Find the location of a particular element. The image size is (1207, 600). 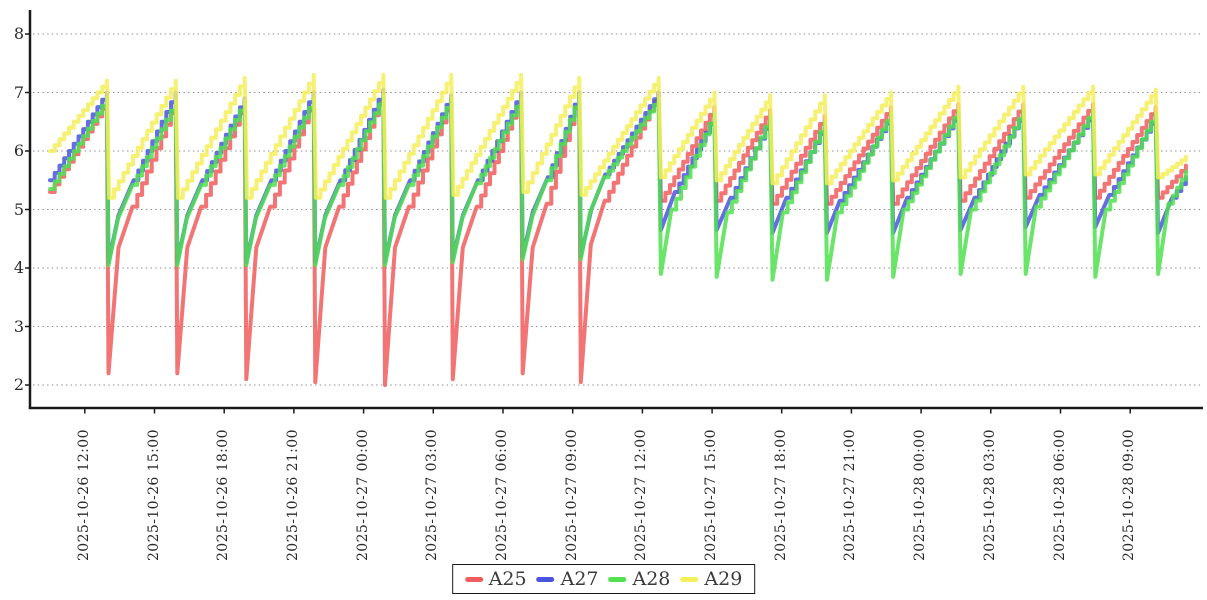

legend-swatch-a25 is located at coordinates (473, 579).